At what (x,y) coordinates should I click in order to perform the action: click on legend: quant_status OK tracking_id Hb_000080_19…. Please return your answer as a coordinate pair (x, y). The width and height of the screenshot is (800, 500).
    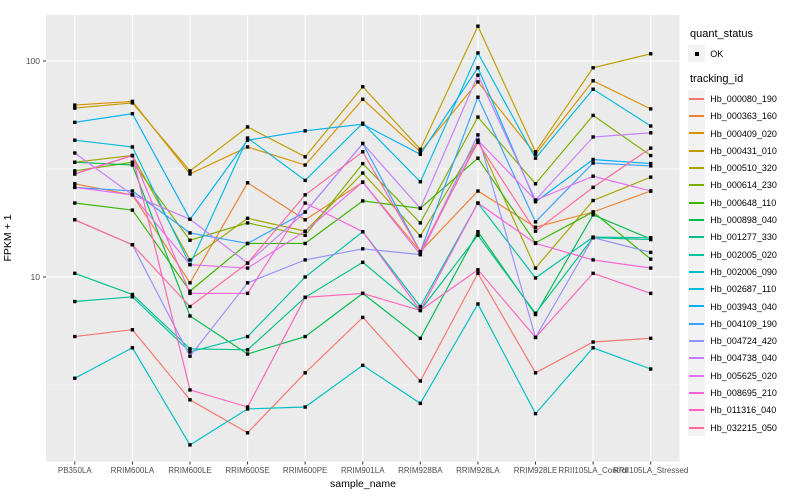
    Looking at the image, I should click on (744, 232).